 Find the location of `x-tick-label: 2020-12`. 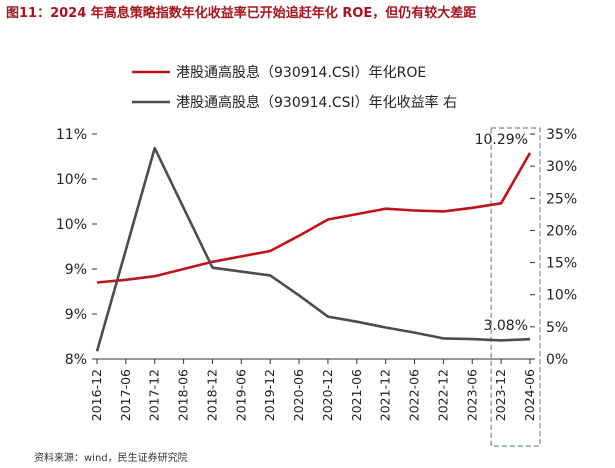

x-tick-label: 2020-12 is located at coordinates (327, 395).